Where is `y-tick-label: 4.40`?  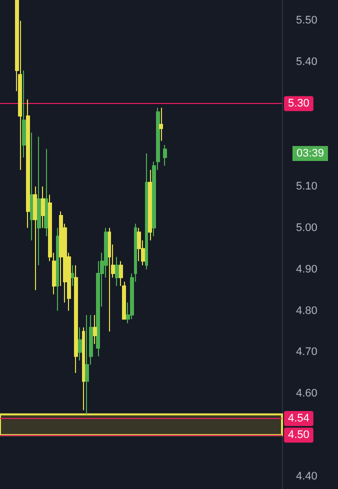 y-tick-label: 4.40 is located at coordinates (307, 476).